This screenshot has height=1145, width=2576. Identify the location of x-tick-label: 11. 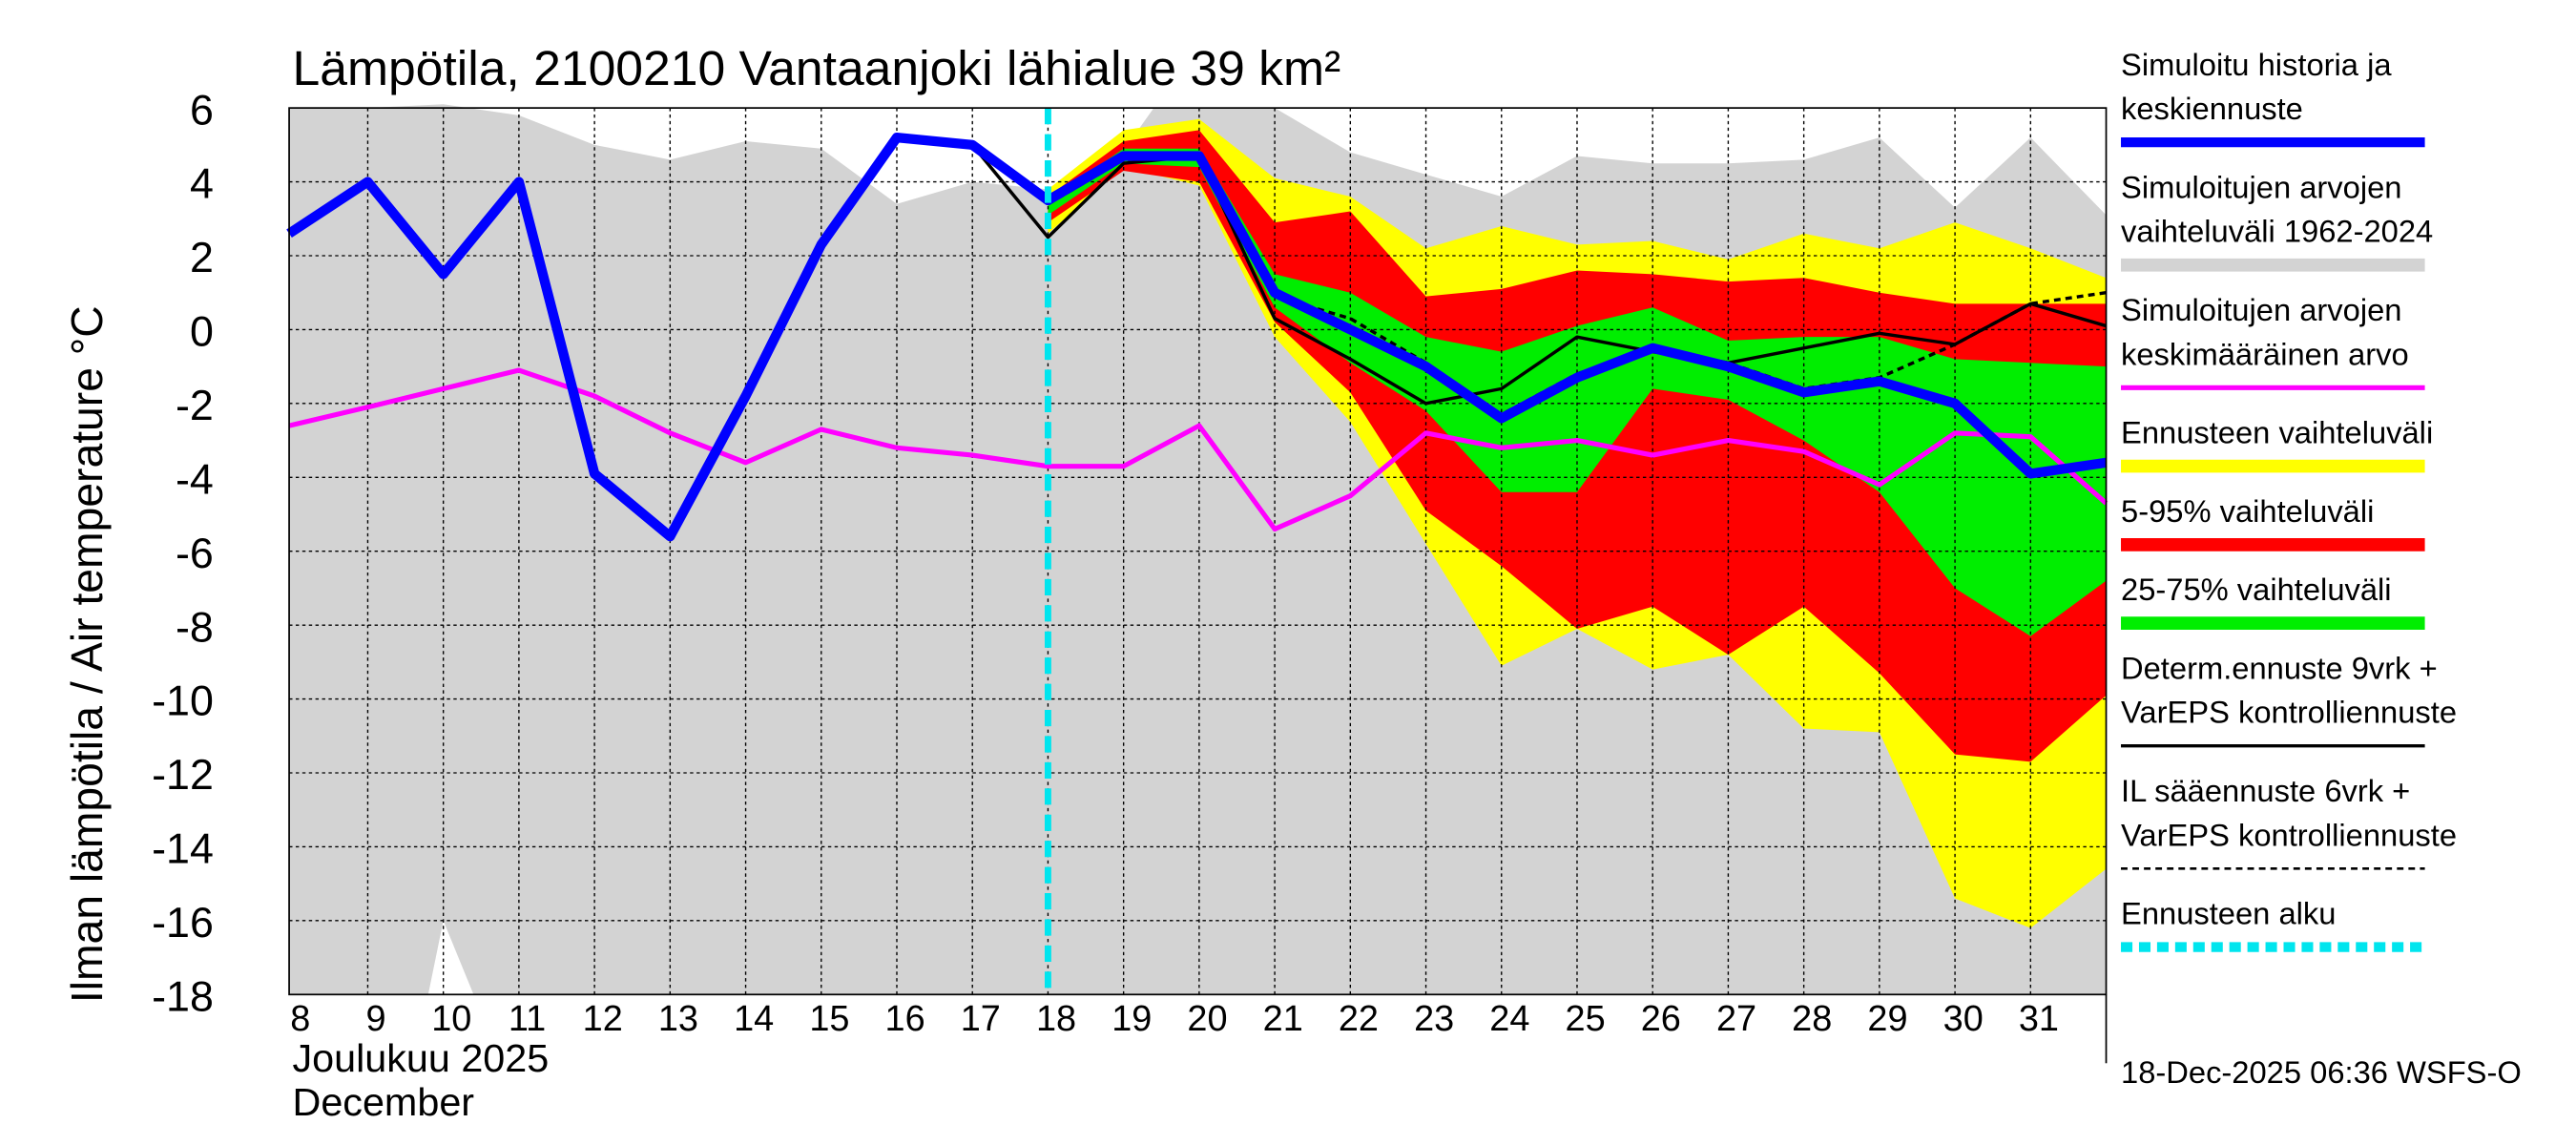
(527, 1019).